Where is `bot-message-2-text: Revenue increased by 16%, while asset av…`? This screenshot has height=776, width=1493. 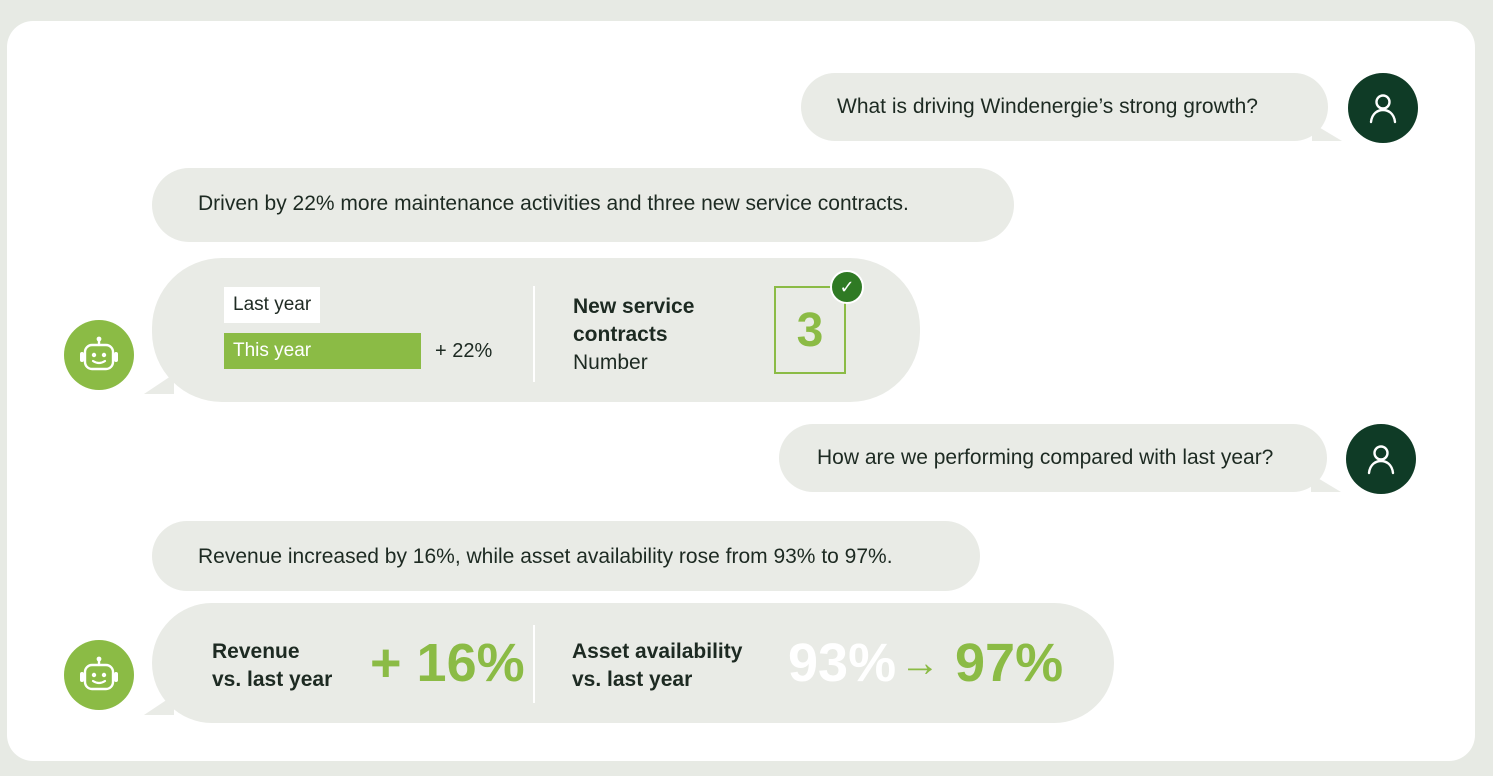
bot-message-2-text: Revenue increased by 16%, while asset av… is located at coordinates (545, 556).